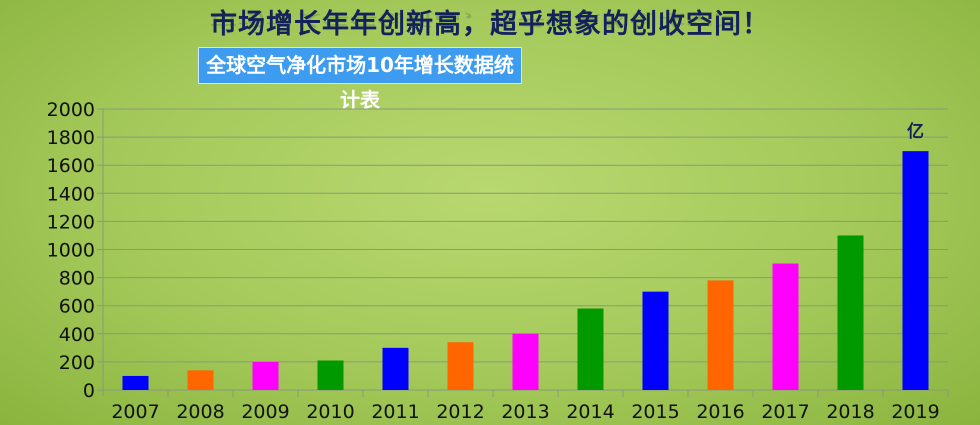 The width and height of the screenshot is (980, 425). What do you see at coordinates (395, 368) in the screenshot?
I see `bar-2011` at bounding box center [395, 368].